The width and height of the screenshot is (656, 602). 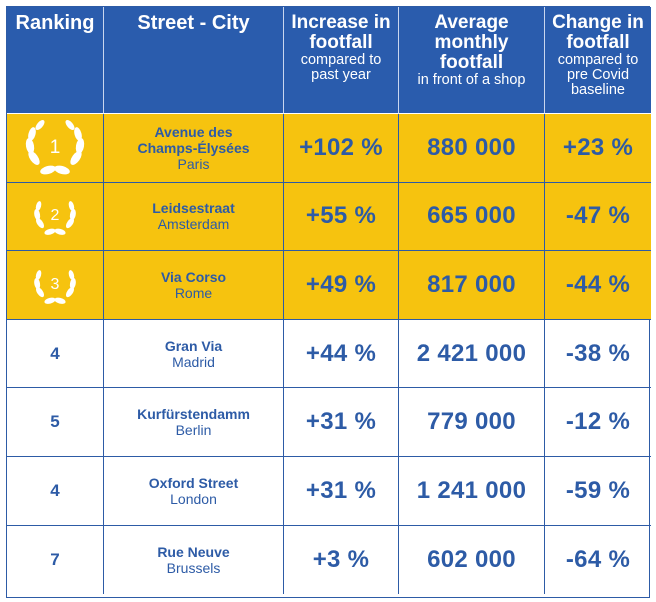 I want to click on change-cell: -59 %, so click(x=598, y=491).